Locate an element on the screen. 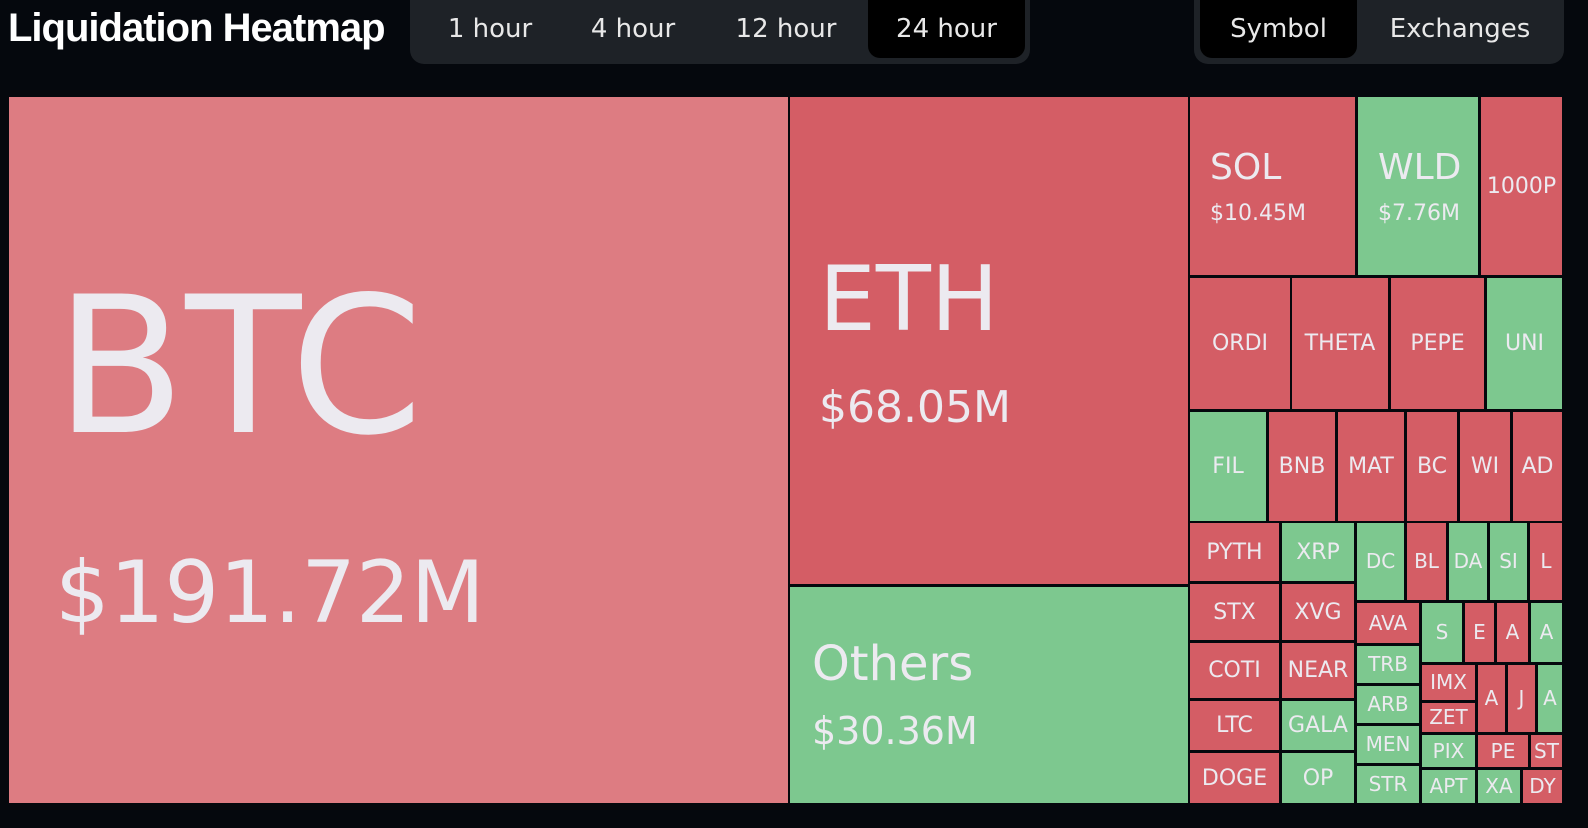 Image resolution: width=1588 pixels, height=828 pixels. tile-value: $10.45M is located at coordinates (1258, 213).